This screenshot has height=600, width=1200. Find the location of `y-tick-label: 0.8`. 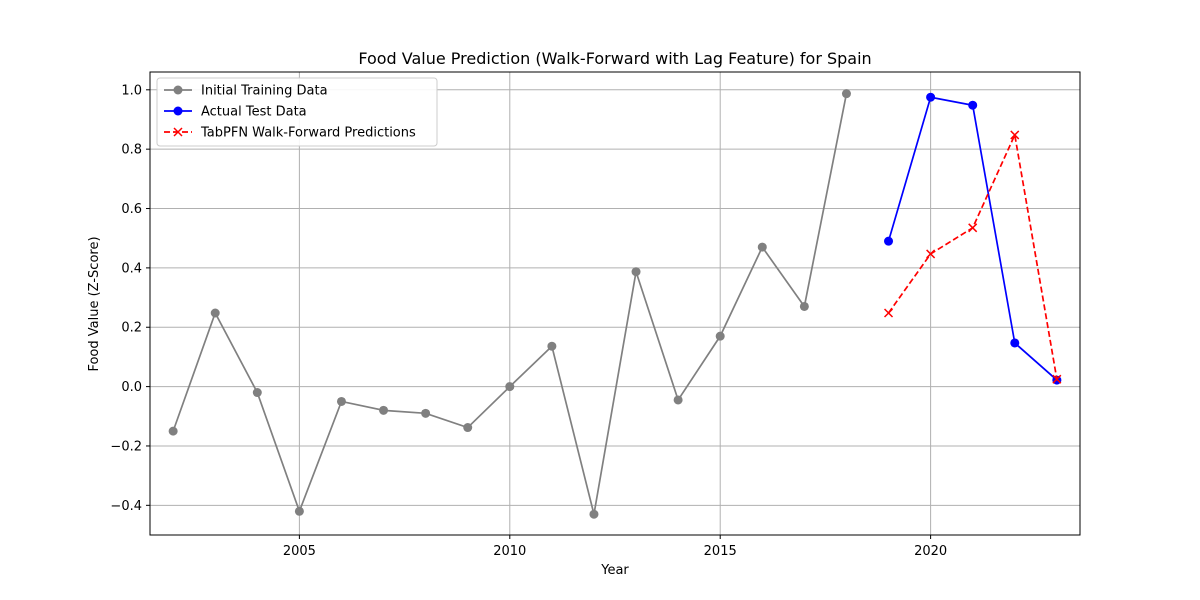

y-tick-label: 0.8 is located at coordinates (131, 150).